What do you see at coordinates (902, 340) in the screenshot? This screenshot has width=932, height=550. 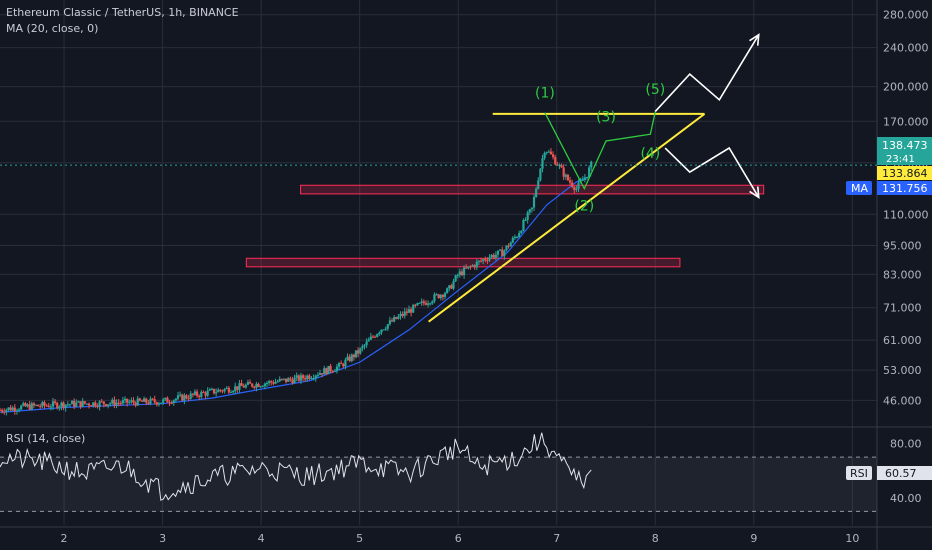 I see `price-tick-label: 61.000` at bounding box center [902, 340].